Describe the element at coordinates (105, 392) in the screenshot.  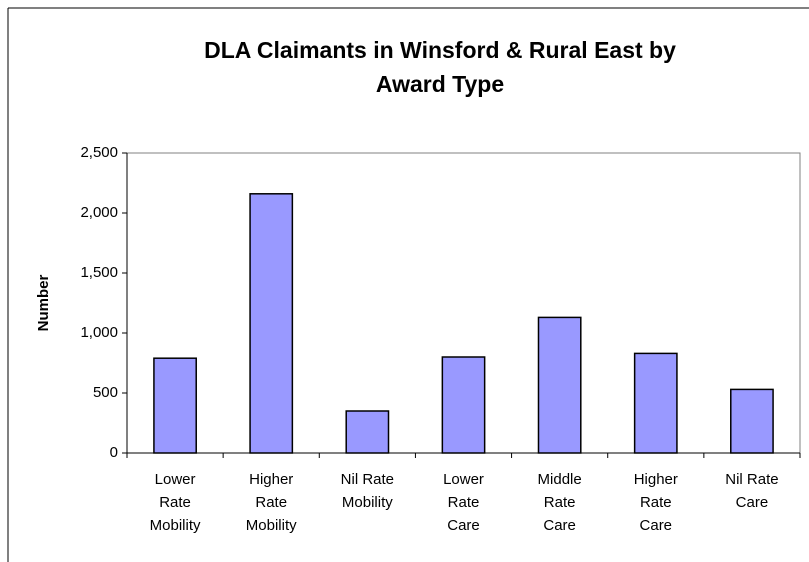
I see `y-tick-label: 500` at that location.